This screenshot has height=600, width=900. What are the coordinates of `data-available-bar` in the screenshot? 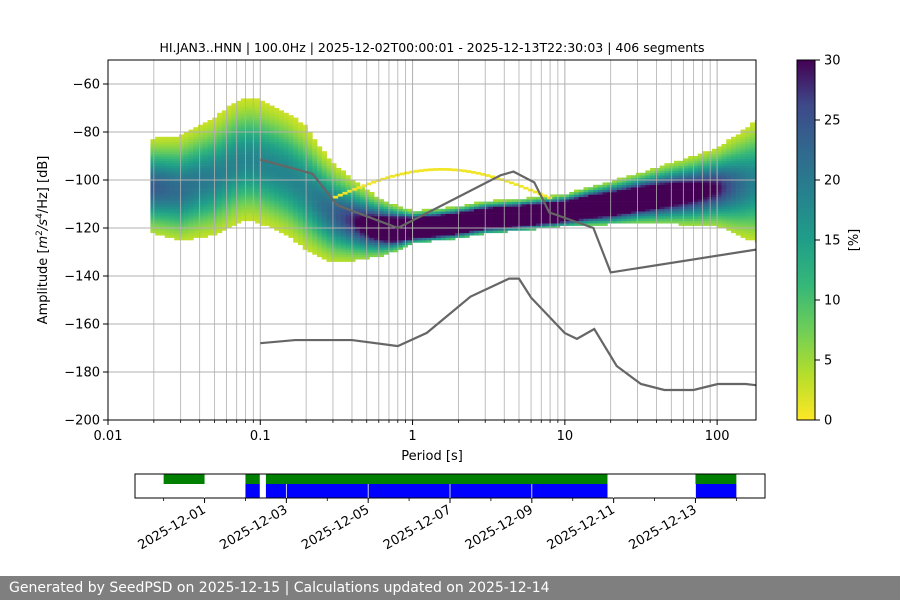 It's located at (252, 479).